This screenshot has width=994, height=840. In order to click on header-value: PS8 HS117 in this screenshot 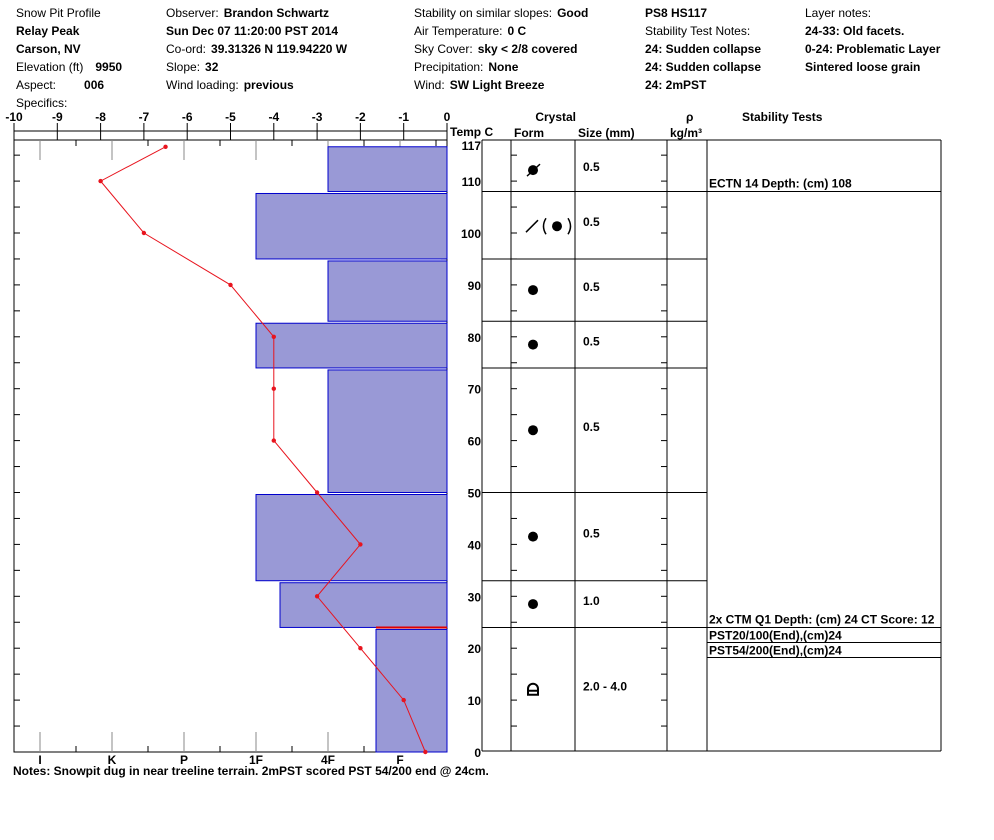, I will do `click(676, 13)`.